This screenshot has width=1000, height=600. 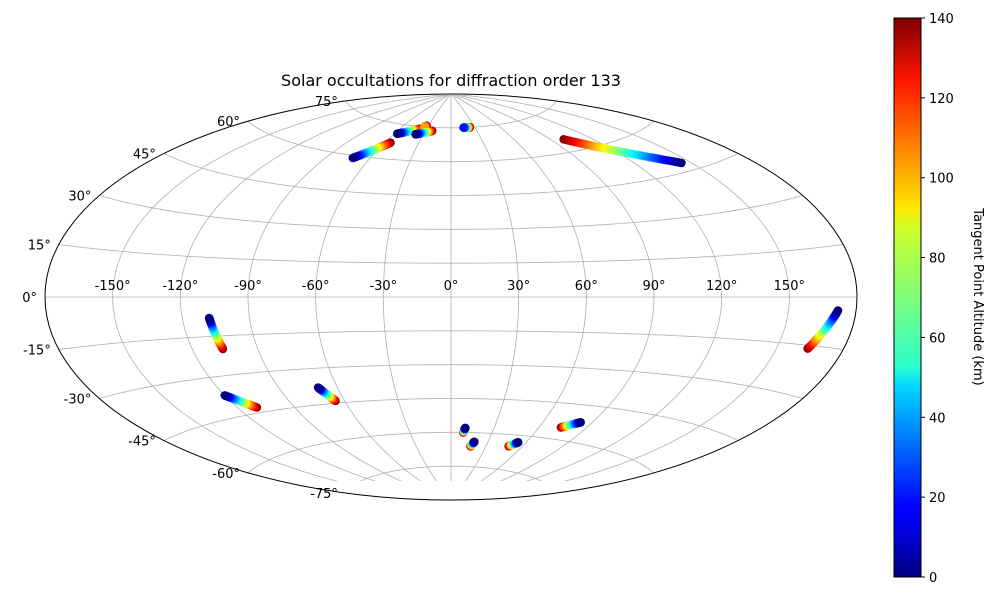 What do you see at coordinates (39, 245) in the screenshot?
I see `latitude-tick-label: 15°` at bounding box center [39, 245].